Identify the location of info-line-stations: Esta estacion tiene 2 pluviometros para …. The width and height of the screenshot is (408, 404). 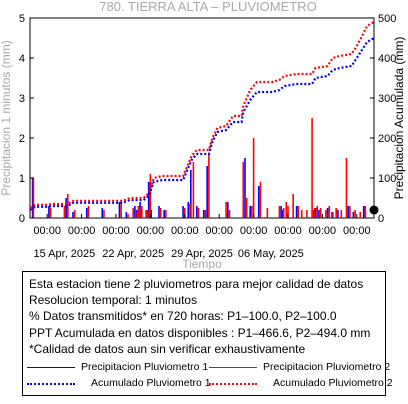
(196, 284).